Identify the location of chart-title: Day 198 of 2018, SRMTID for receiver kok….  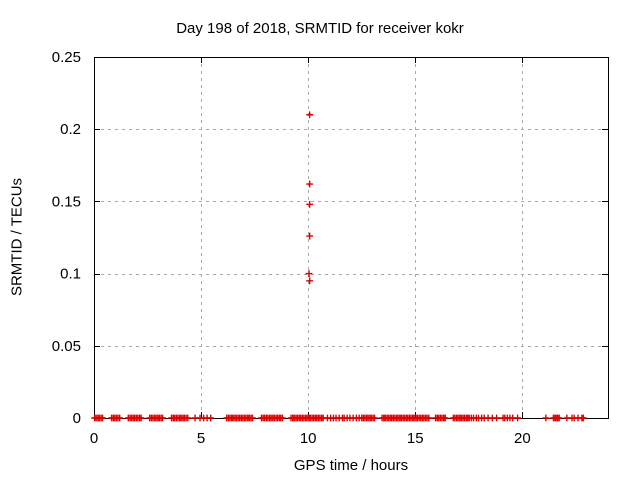
(320, 28).